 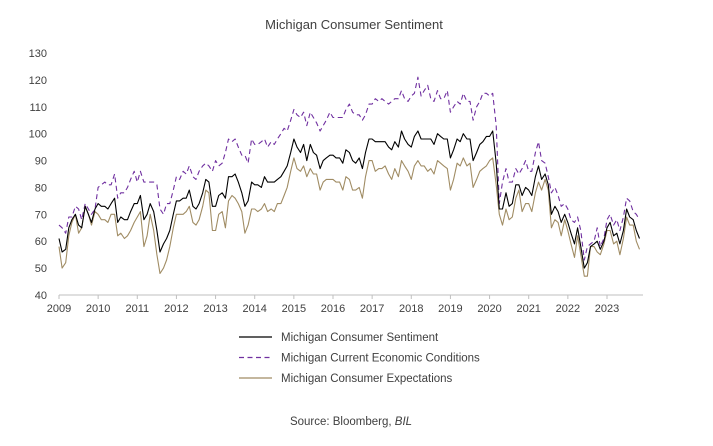 What do you see at coordinates (354, 24) in the screenshot?
I see `chart-title: Michigan Consumer Sentiment` at bounding box center [354, 24].